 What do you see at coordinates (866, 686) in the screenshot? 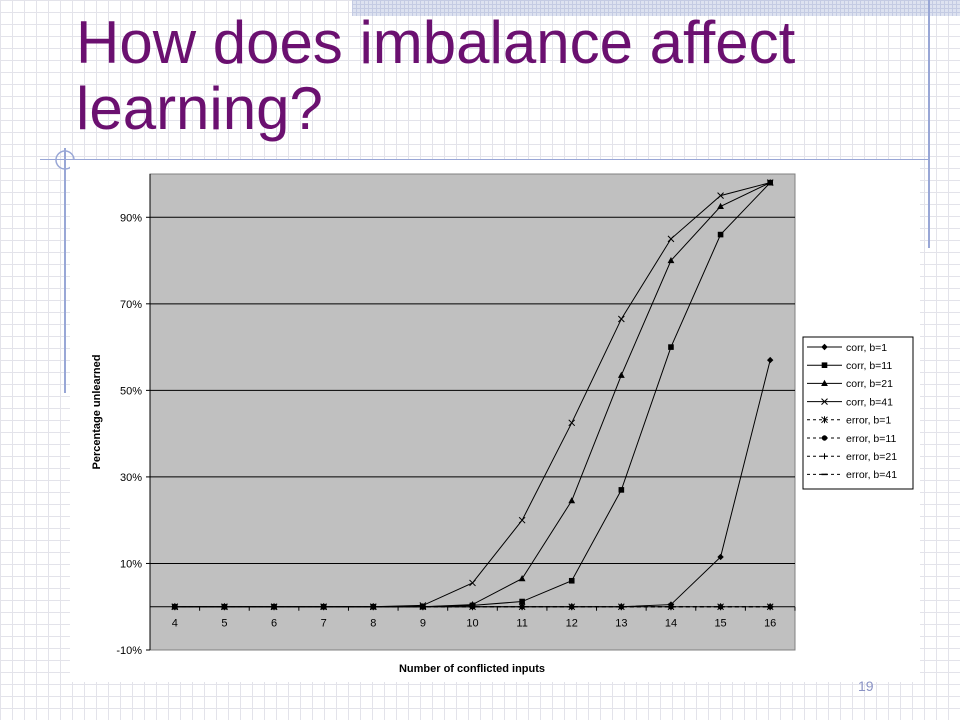
I see `slide-number: 19` at bounding box center [866, 686].